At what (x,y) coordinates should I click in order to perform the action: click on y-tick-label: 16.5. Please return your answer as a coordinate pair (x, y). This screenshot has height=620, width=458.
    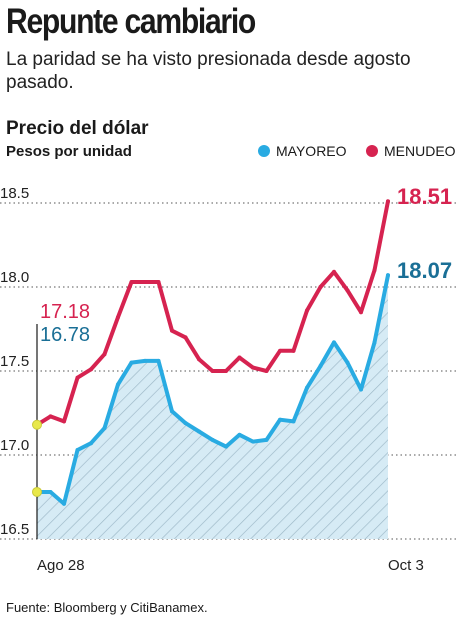
    Looking at the image, I should click on (14, 529).